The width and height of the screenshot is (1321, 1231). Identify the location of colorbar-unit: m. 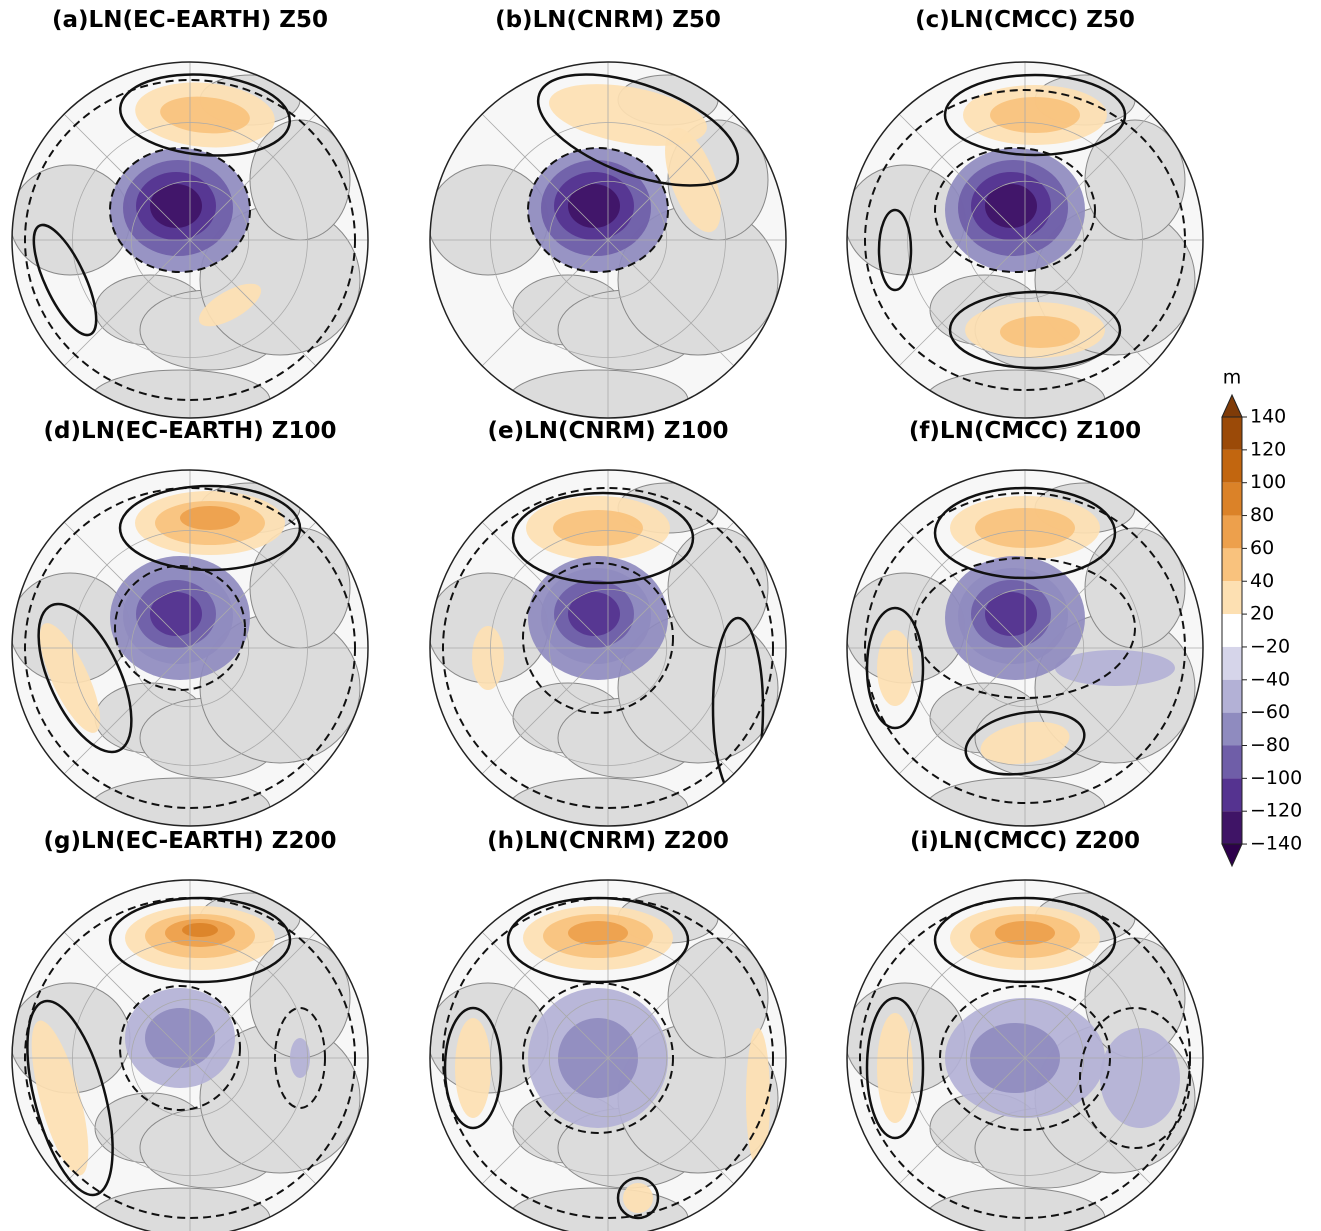
(1232, 378).